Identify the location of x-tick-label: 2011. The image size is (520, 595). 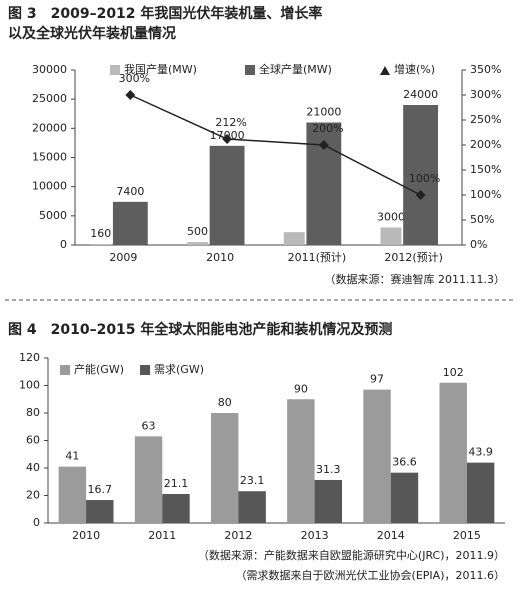
(162, 535).